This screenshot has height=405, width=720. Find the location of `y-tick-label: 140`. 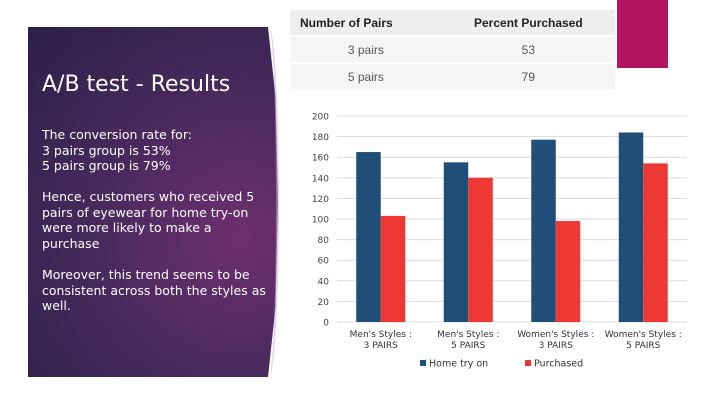

y-tick-label: 140 is located at coordinates (320, 179).